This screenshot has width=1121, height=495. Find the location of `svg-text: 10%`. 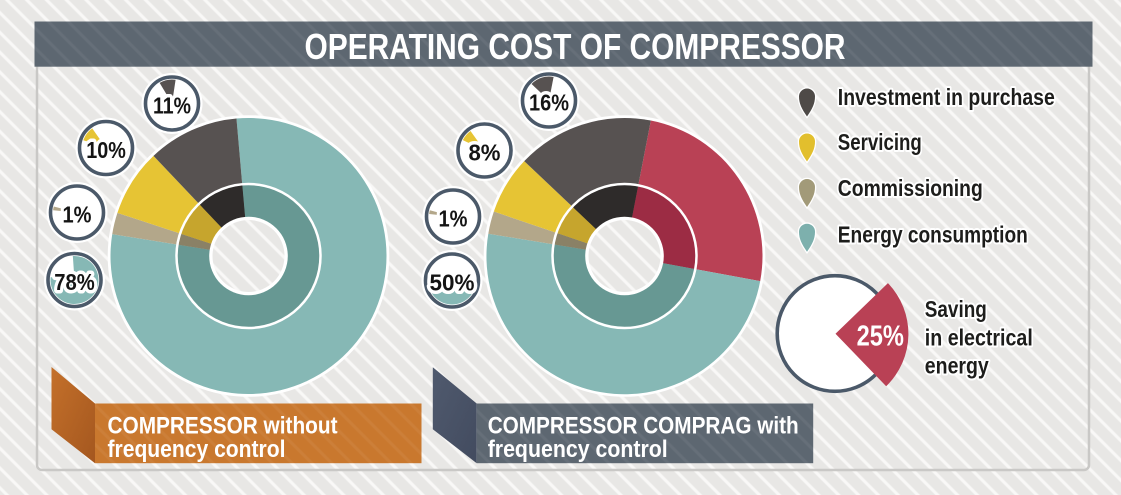

svg-text: 10% is located at coordinates (106, 150).